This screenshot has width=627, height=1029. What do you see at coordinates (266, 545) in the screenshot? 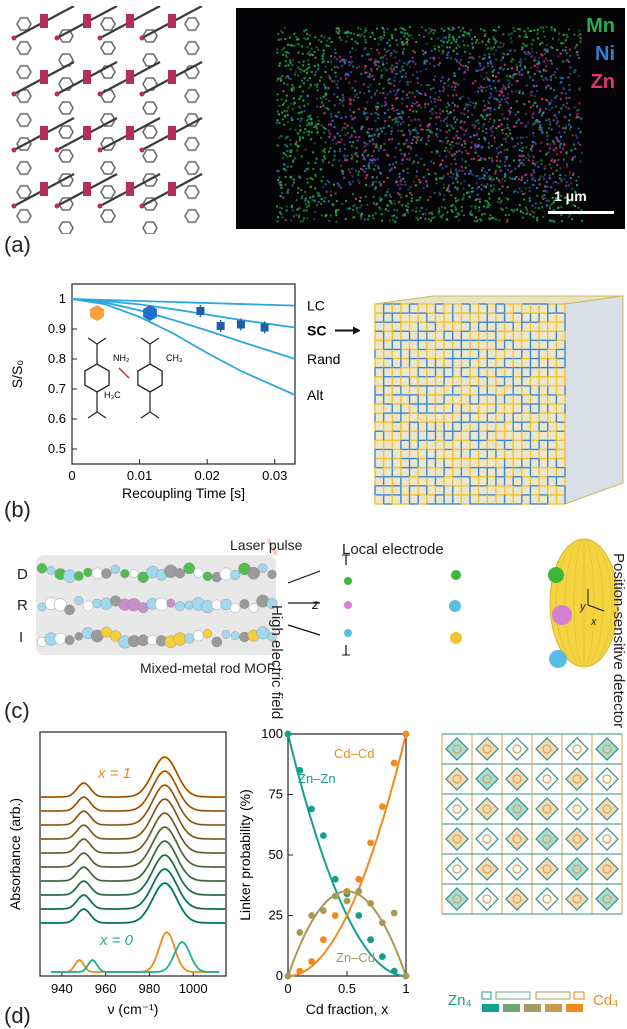
I see `laser-pulse-label: Laser pulse` at bounding box center [266, 545].